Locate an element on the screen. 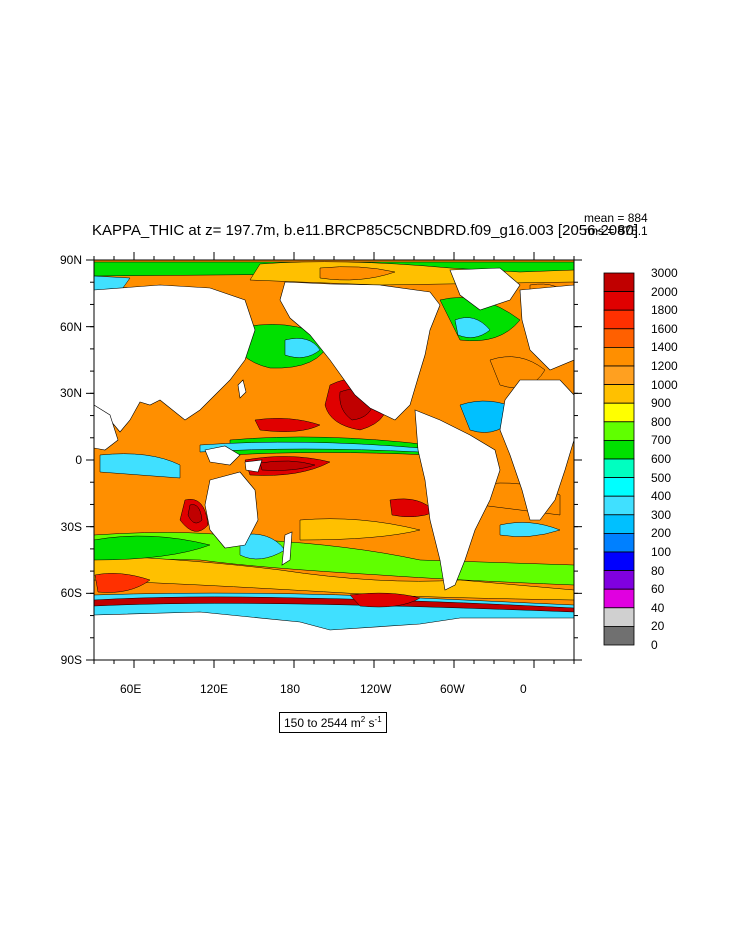  land-antarctica is located at coordinates (334, 635).